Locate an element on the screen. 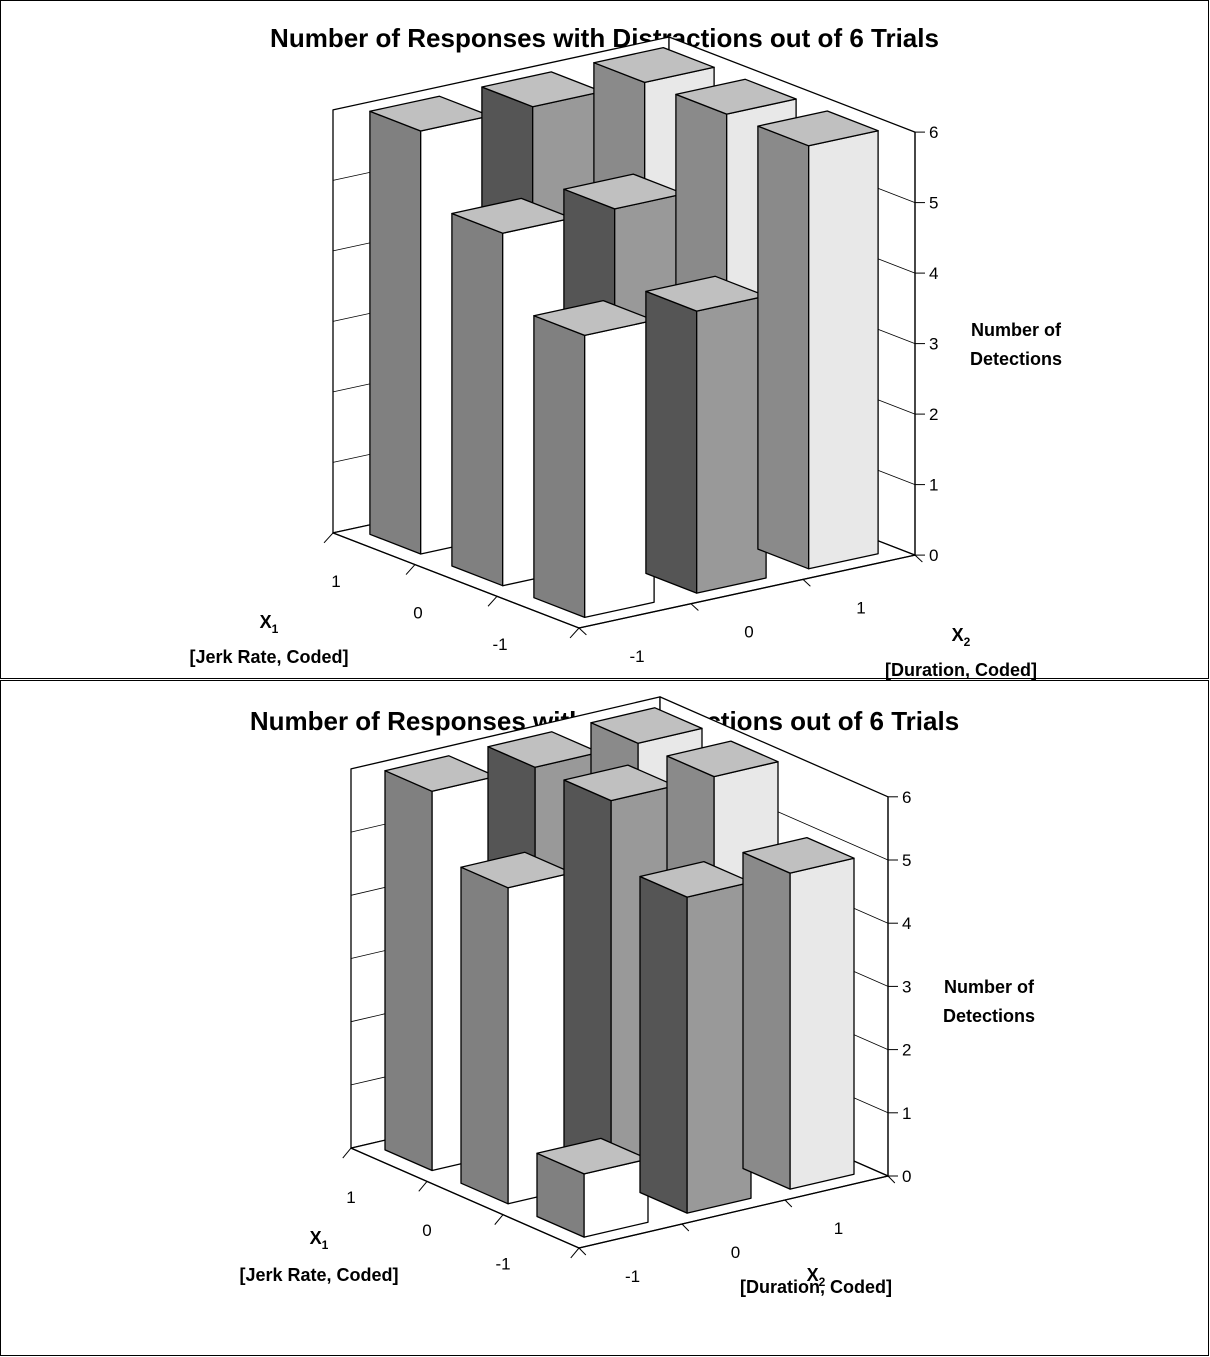 This screenshot has width=1210, height=1357. x2-axis-description: [Duration, Coded] is located at coordinates (816, 1287).